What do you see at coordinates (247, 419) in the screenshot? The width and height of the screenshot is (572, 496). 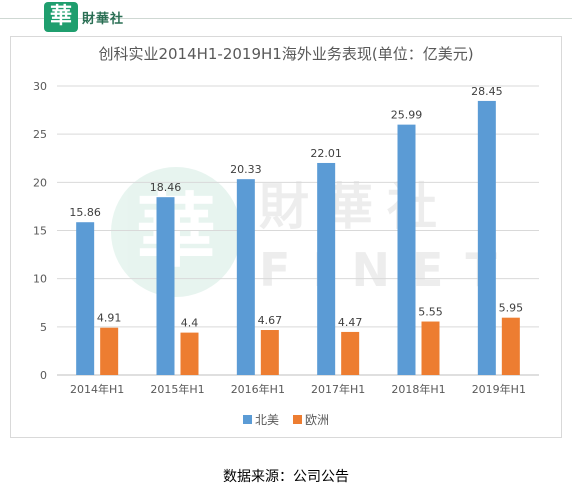 I see `legend-swatch-north-america` at bounding box center [247, 419].